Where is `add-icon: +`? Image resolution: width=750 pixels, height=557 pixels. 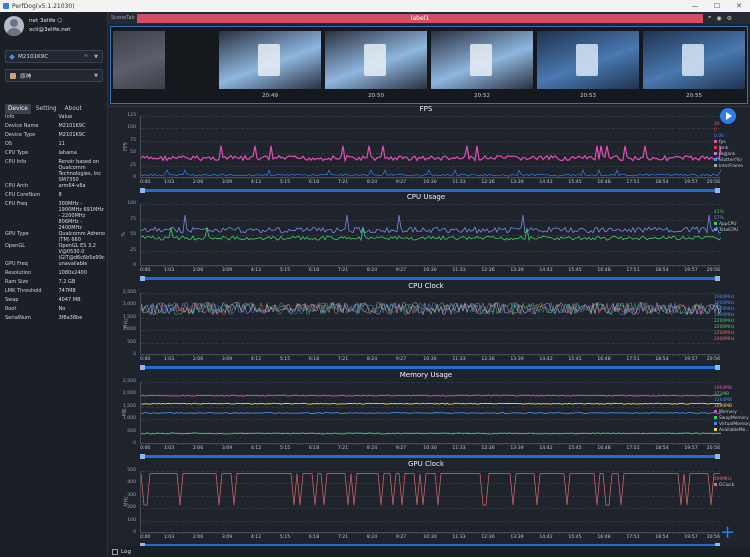 add-icon: + is located at coordinates (728, 532).